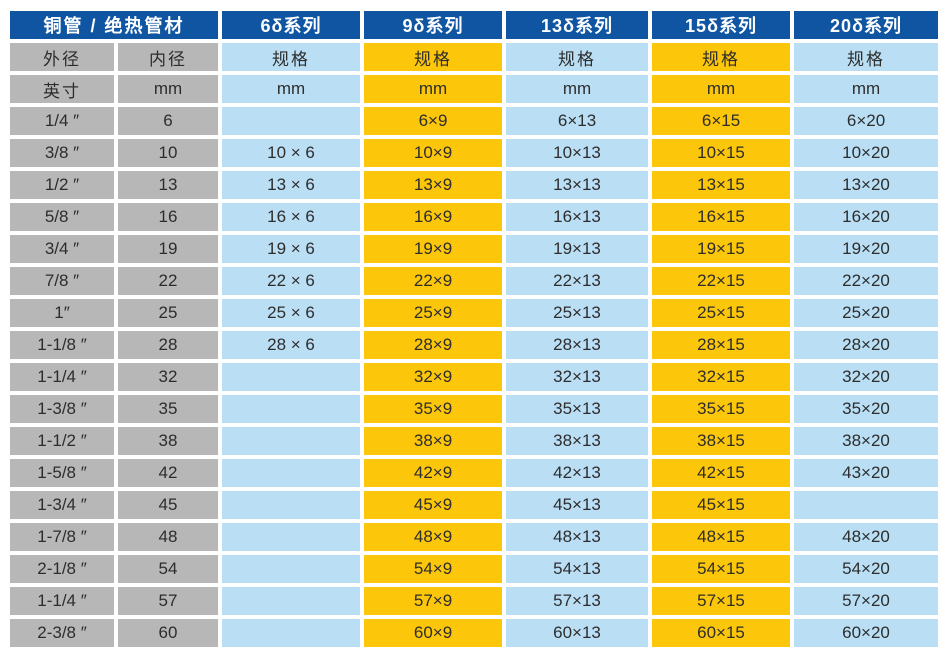 This screenshot has width=947, height=655. Describe the element at coordinates (62, 313) in the screenshot. I see `cell-outer-diameter-inch: 1″` at that location.